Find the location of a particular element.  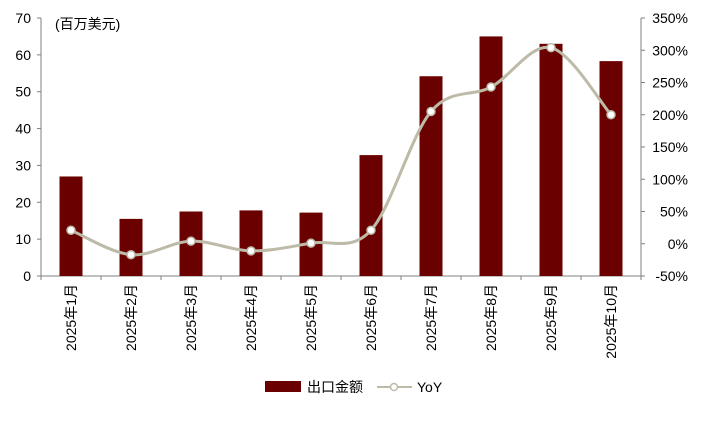

x-tick-label: 2025年7月 is located at coordinates (431, 317).